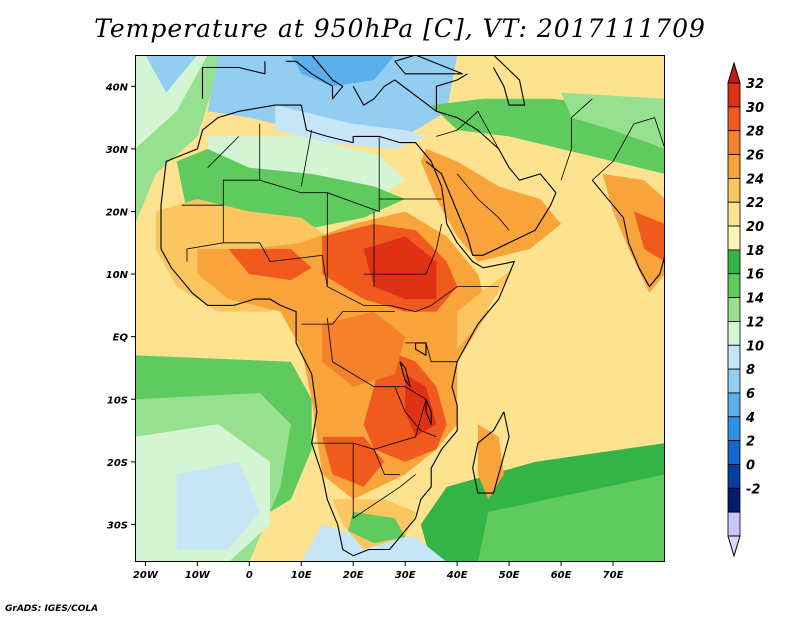  Describe the element at coordinates (171, 74) in the screenshot. I see `field-region-north-atlantic-blue` at that location.